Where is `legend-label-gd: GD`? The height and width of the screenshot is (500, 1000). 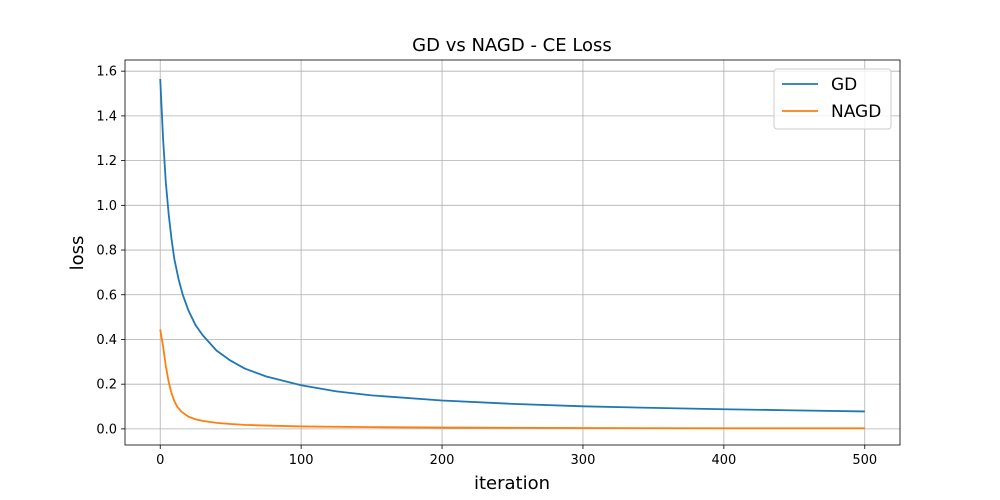 legend-label-gd: GD is located at coordinates (844, 85).